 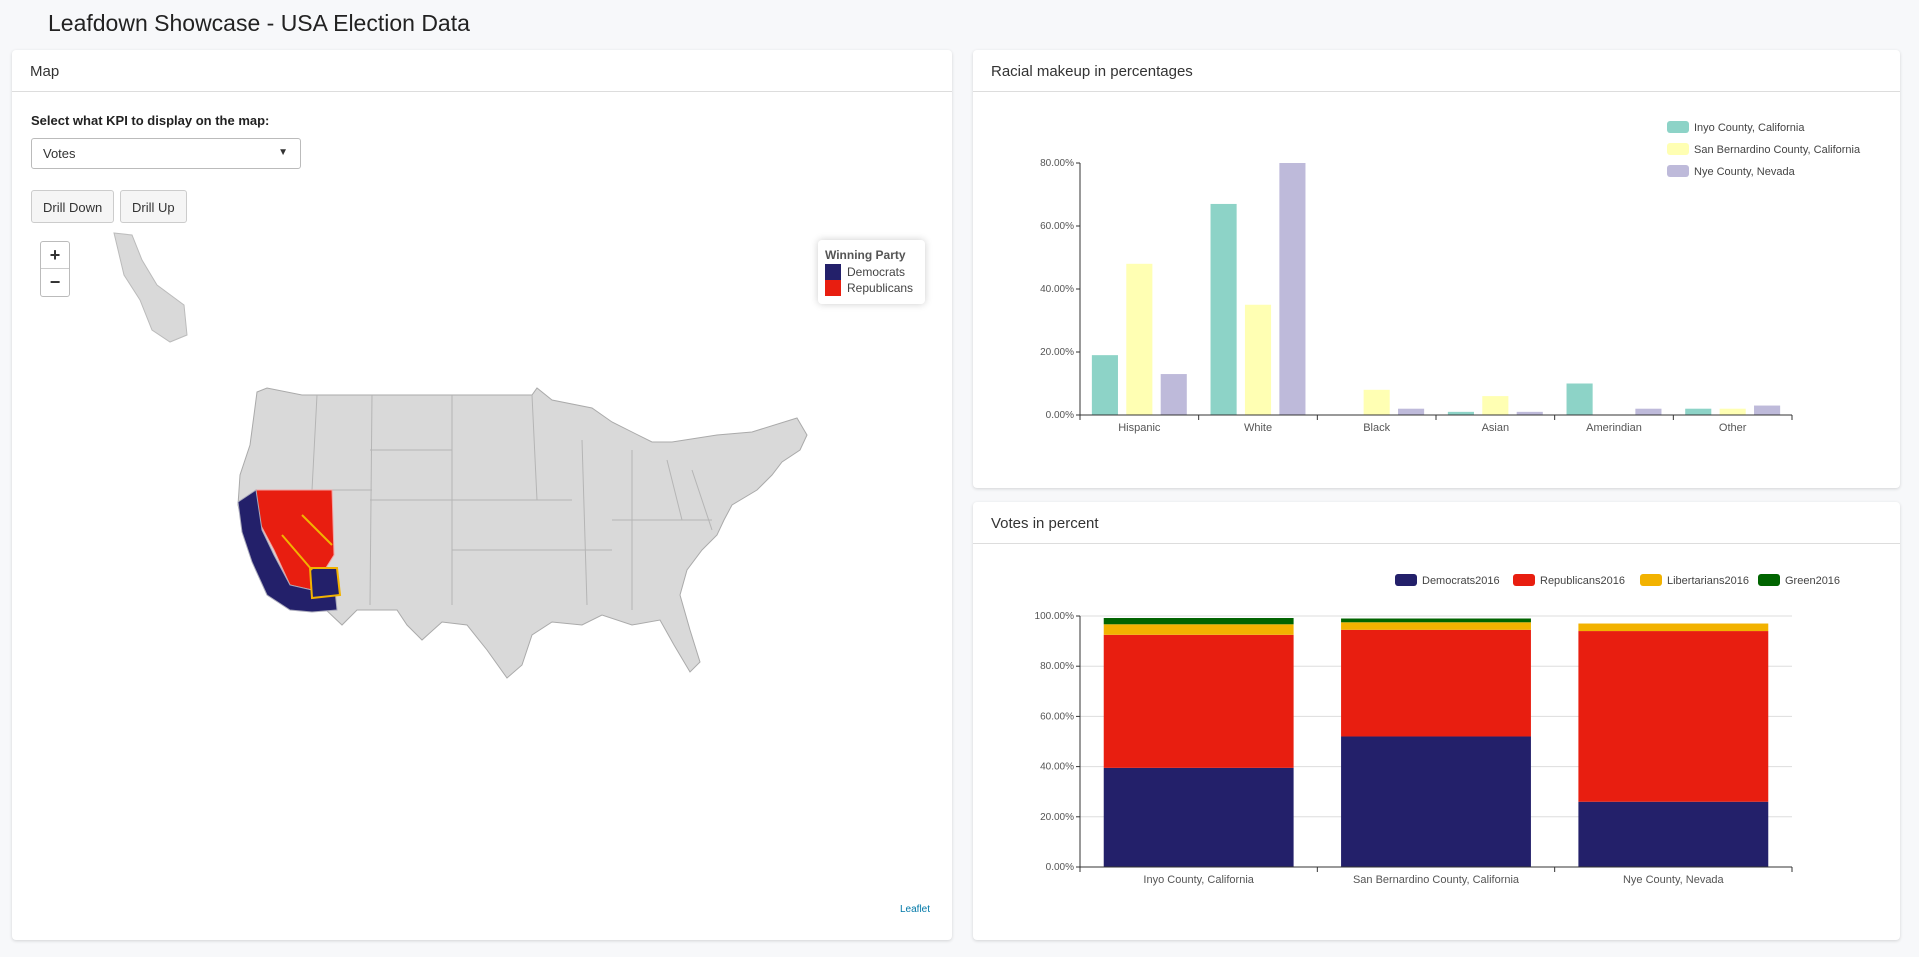 I want to click on zoom-in-button: +, so click(x=55, y=255).